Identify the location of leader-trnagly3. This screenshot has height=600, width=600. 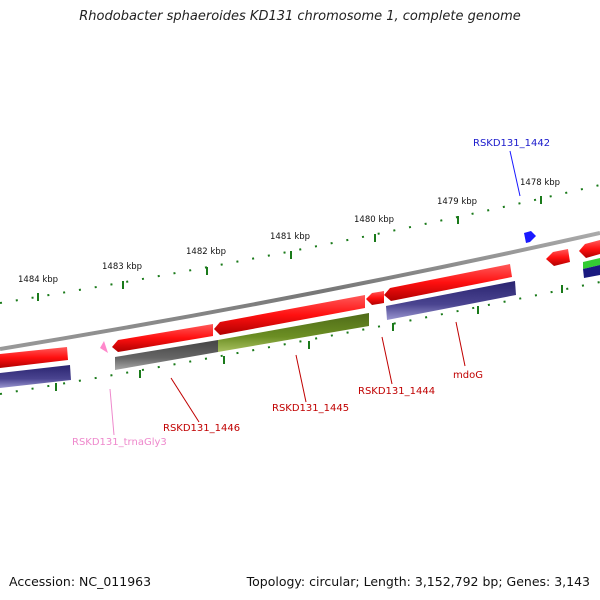
(112, 412).